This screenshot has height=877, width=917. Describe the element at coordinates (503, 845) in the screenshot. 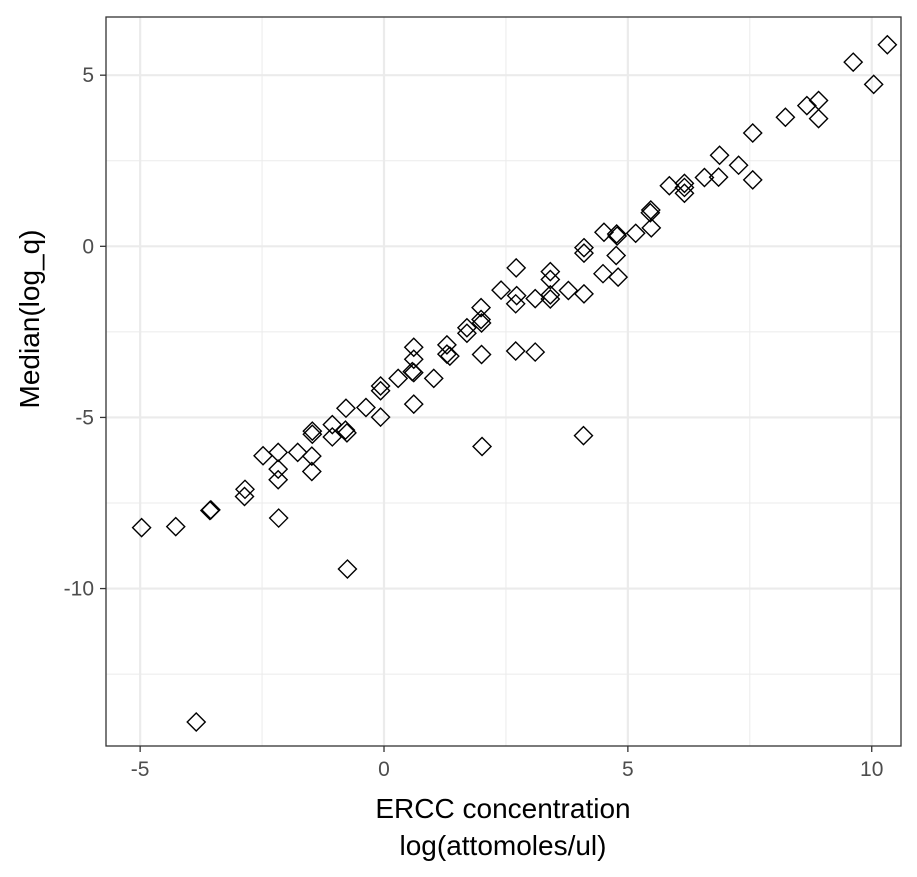

I see `x-axis-title-line2: log(attomoles/ul)` at that location.